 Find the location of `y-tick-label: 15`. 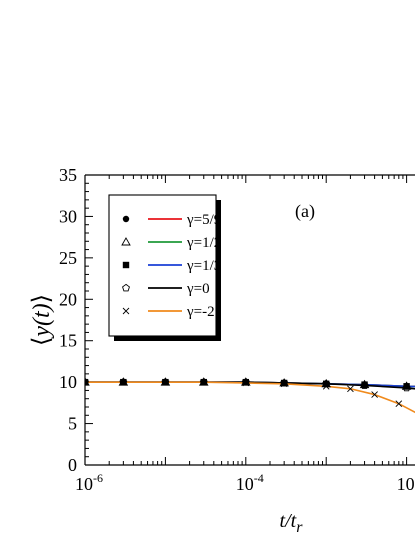

y-tick-label: 15 is located at coordinates (68, 341).